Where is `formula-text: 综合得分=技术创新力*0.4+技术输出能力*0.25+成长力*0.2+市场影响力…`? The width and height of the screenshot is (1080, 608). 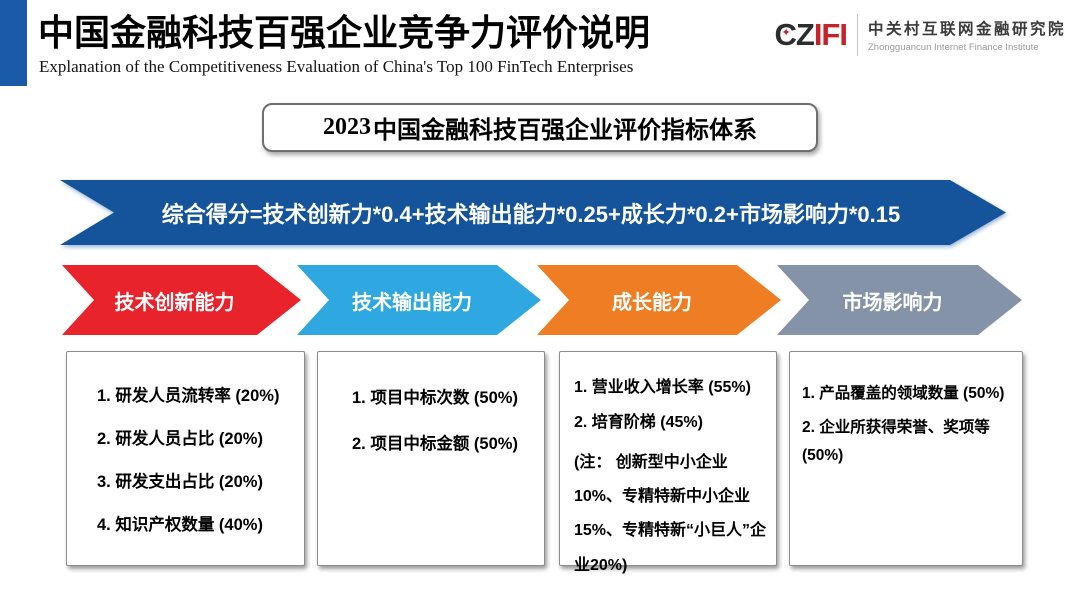
formula-text: 综合得分=技术创新力*0.4+技术输出能力*0.25+成长力*0.2+市场影响力… is located at coordinates (531, 214).